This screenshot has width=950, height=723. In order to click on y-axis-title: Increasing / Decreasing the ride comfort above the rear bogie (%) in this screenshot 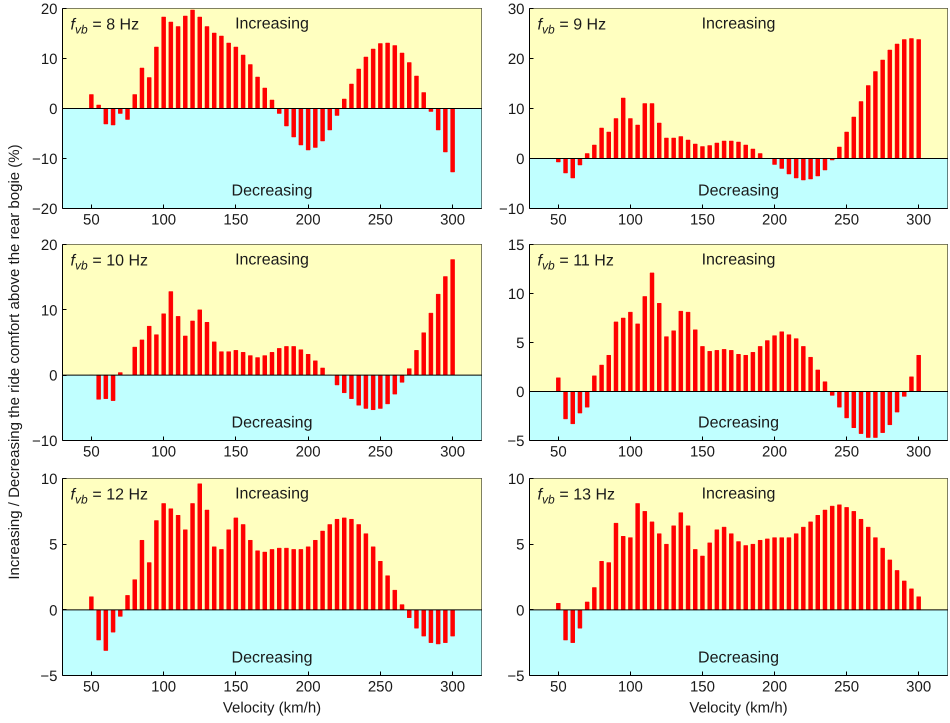, I will do `click(14, 362)`.